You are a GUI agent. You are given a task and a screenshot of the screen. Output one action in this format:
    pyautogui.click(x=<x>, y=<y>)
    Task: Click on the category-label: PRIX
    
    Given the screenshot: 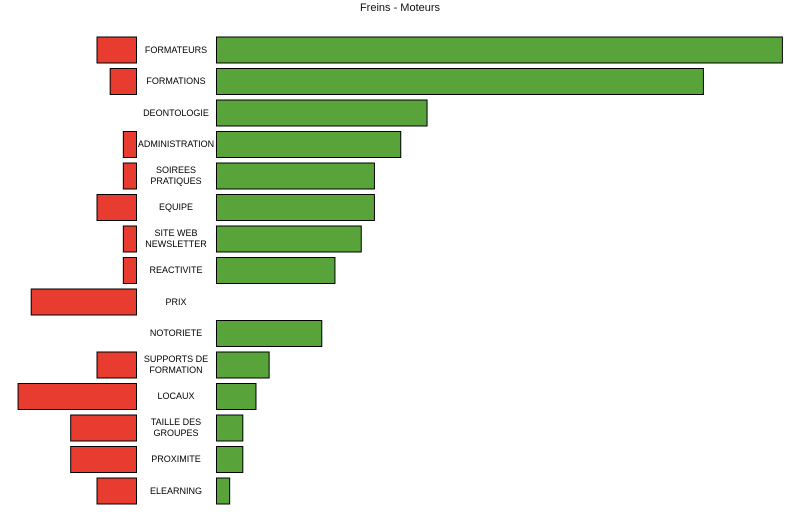 What is the action you would take?
    pyautogui.click(x=176, y=301)
    